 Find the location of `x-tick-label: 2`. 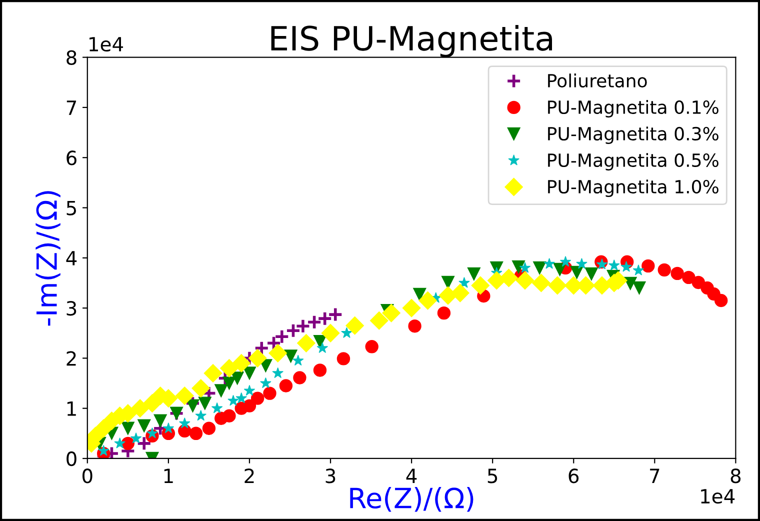

x-tick-label: 2 is located at coordinates (249, 475).